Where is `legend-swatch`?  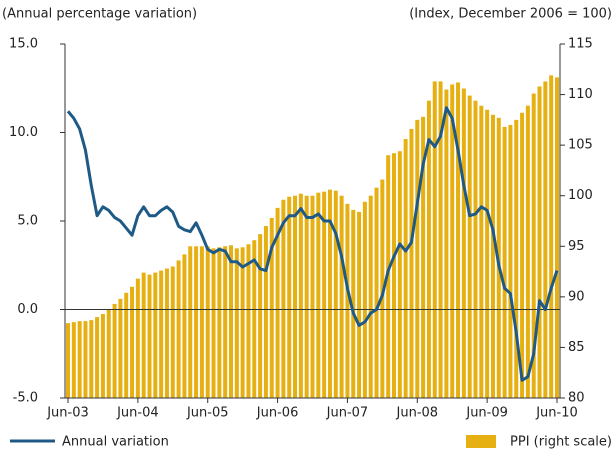
legend-swatch is located at coordinates (481, 441).